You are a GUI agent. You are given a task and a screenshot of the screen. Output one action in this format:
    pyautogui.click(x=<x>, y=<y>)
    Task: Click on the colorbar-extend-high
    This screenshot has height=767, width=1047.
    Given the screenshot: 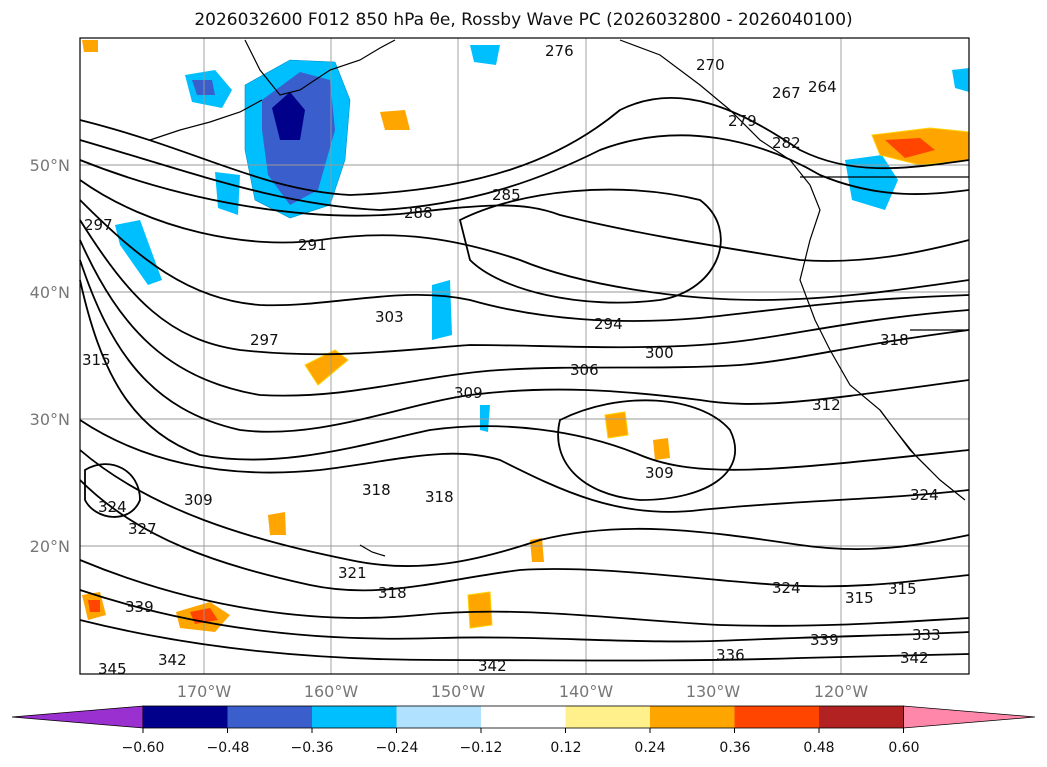 What is the action you would take?
    pyautogui.click(x=969, y=717)
    